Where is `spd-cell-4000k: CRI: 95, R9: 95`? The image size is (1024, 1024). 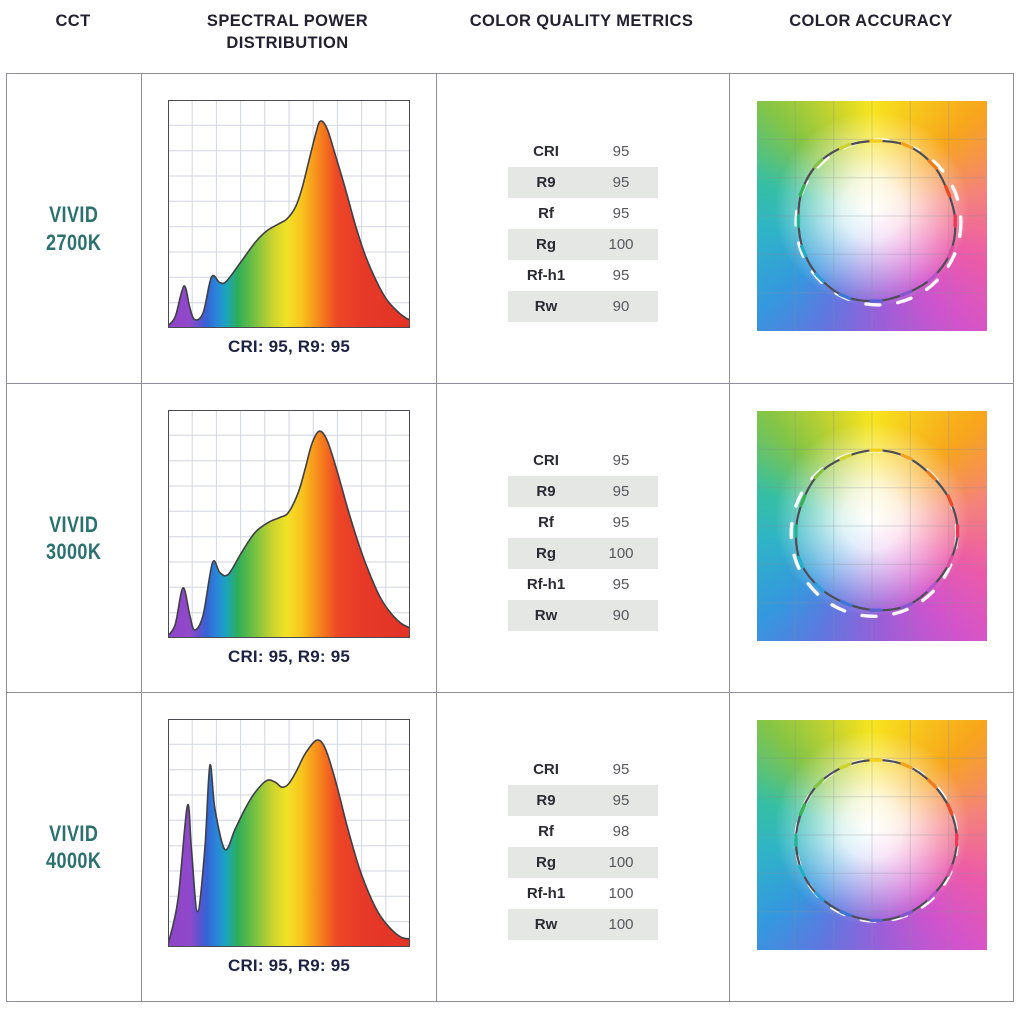
spd-cell-4000k: CRI: 95, R9: 95 is located at coordinates (288, 847).